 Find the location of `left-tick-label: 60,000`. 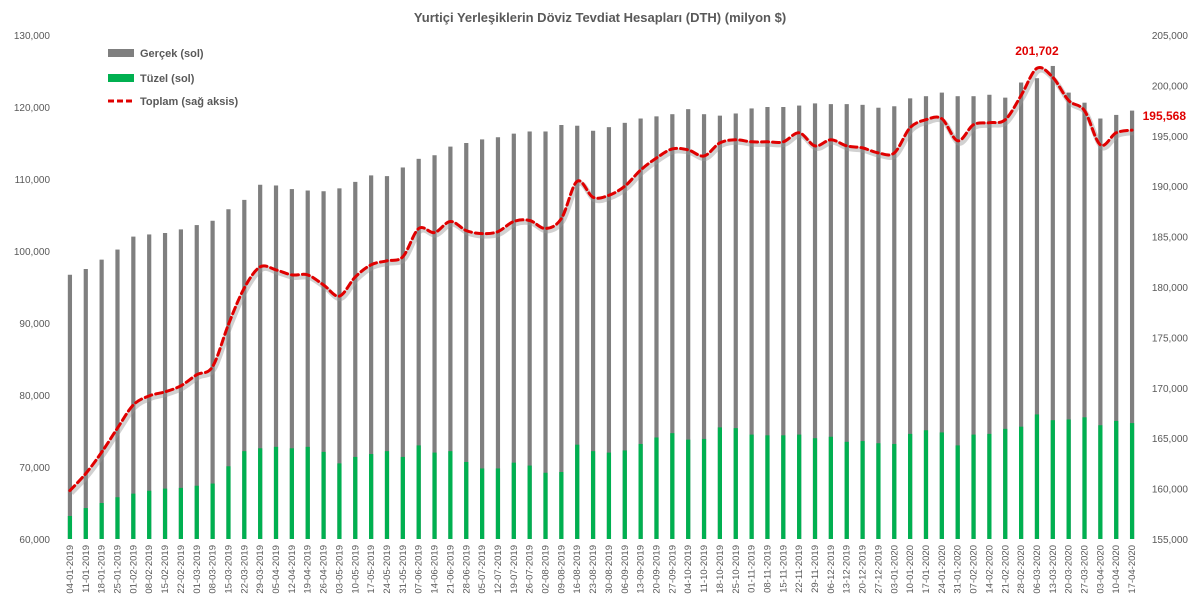

left-tick-label: 60,000 is located at coordinates (34, 540).